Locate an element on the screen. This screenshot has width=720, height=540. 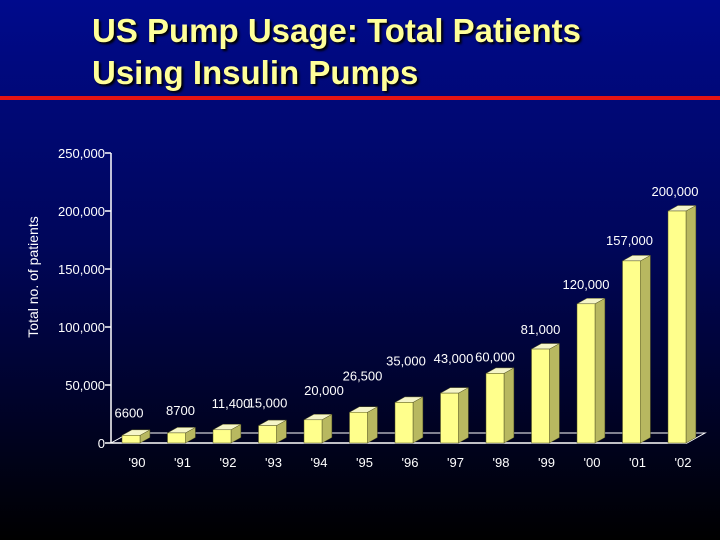
x-tick-label: '96 is located at coordinates (410, 462).